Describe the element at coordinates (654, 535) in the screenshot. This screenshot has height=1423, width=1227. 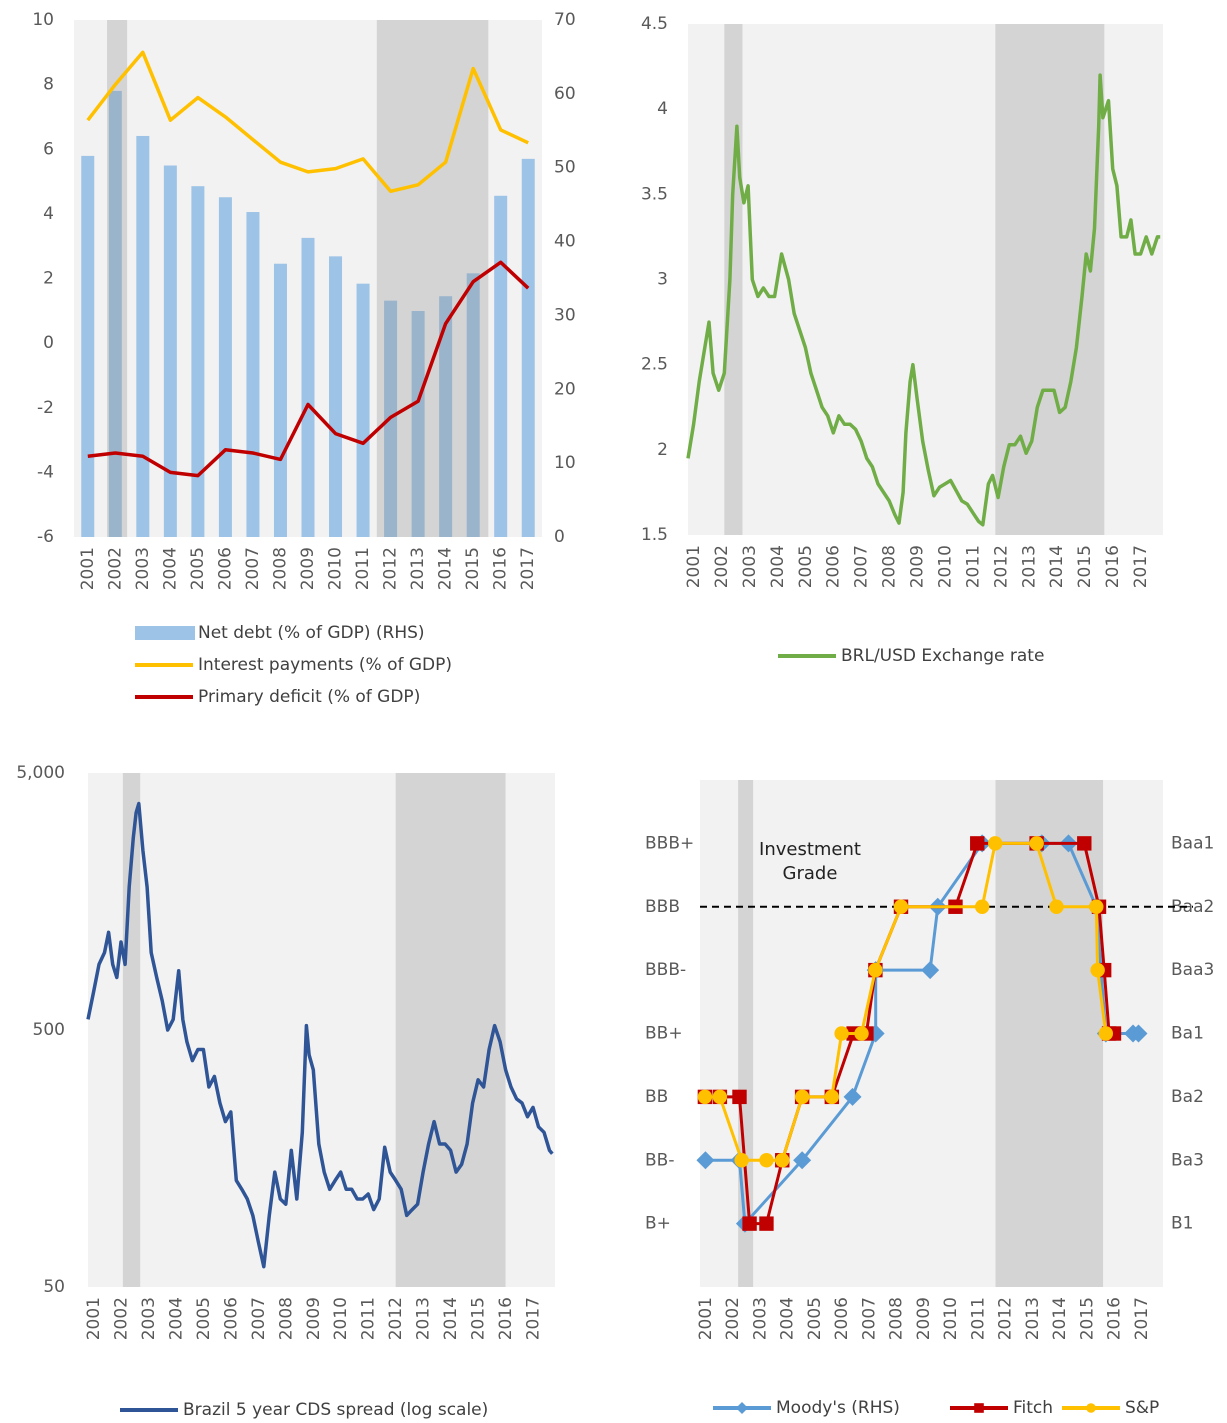
I see `y-tick-label: 1.5` at that location.